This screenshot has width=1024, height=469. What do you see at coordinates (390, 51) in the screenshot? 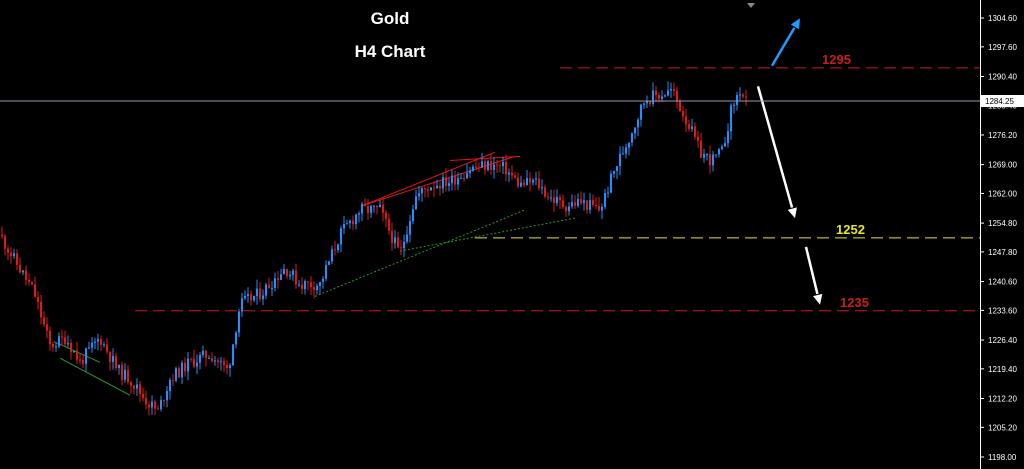
I see `chart-subtitle: H4 Chart` at bounding box center [390, 51].